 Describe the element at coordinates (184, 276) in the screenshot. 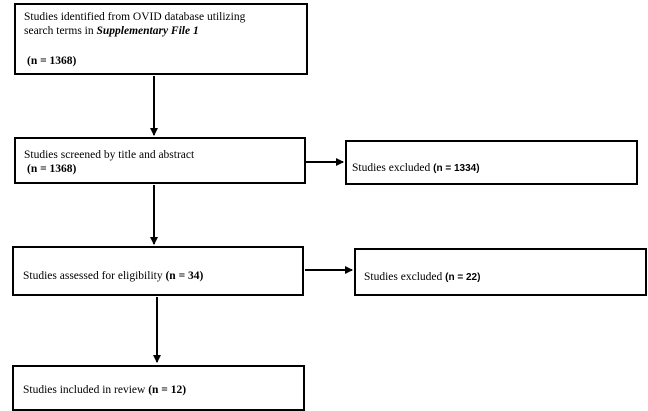

I see `eligibility-count: (n = 34)` at that location.